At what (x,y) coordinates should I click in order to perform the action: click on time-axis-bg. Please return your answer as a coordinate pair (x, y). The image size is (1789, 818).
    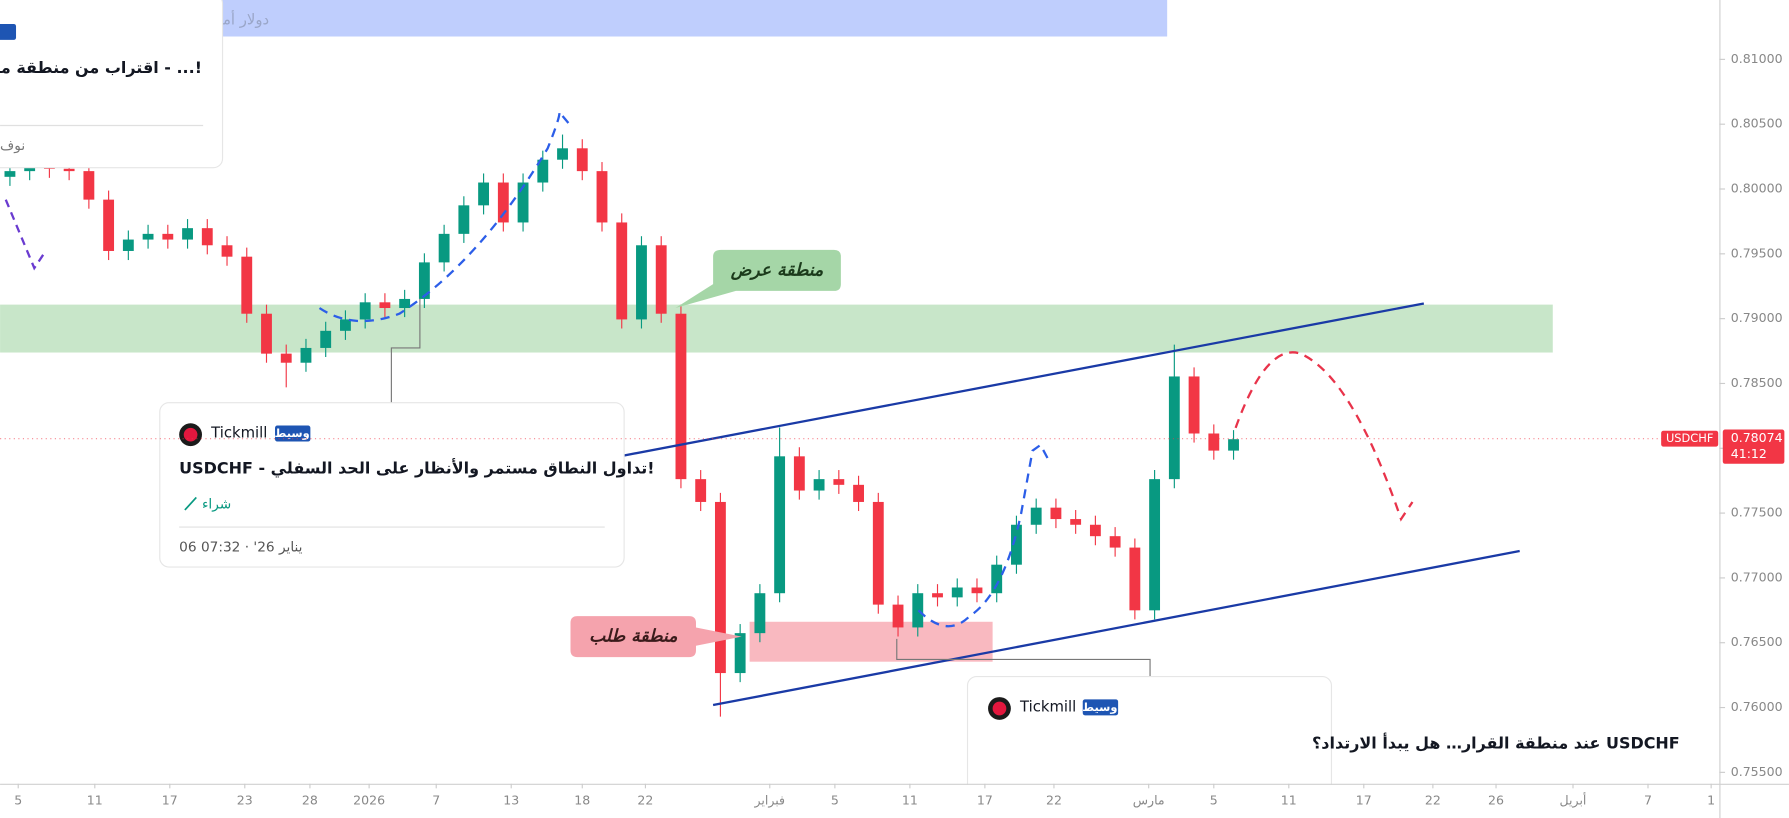
    Looking at the image, I should click on (894, 801).